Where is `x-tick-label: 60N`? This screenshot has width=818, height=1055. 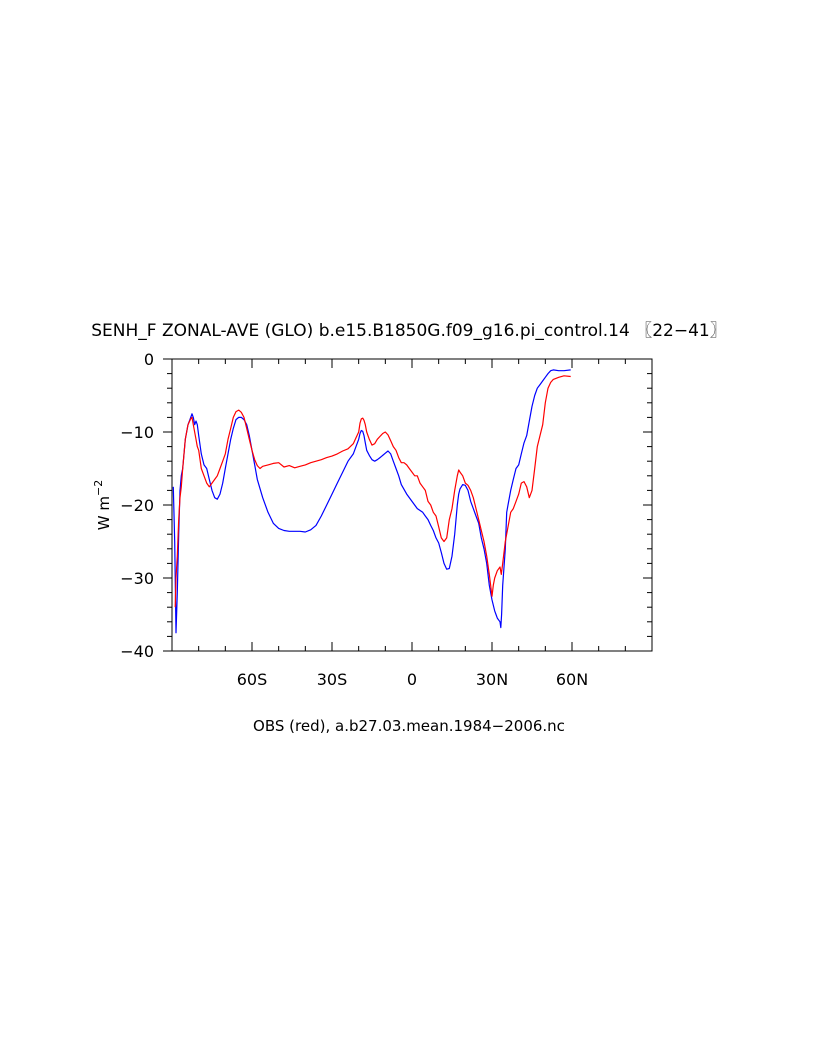 x-tick-label: 60N is located at coordinates (572, 679).